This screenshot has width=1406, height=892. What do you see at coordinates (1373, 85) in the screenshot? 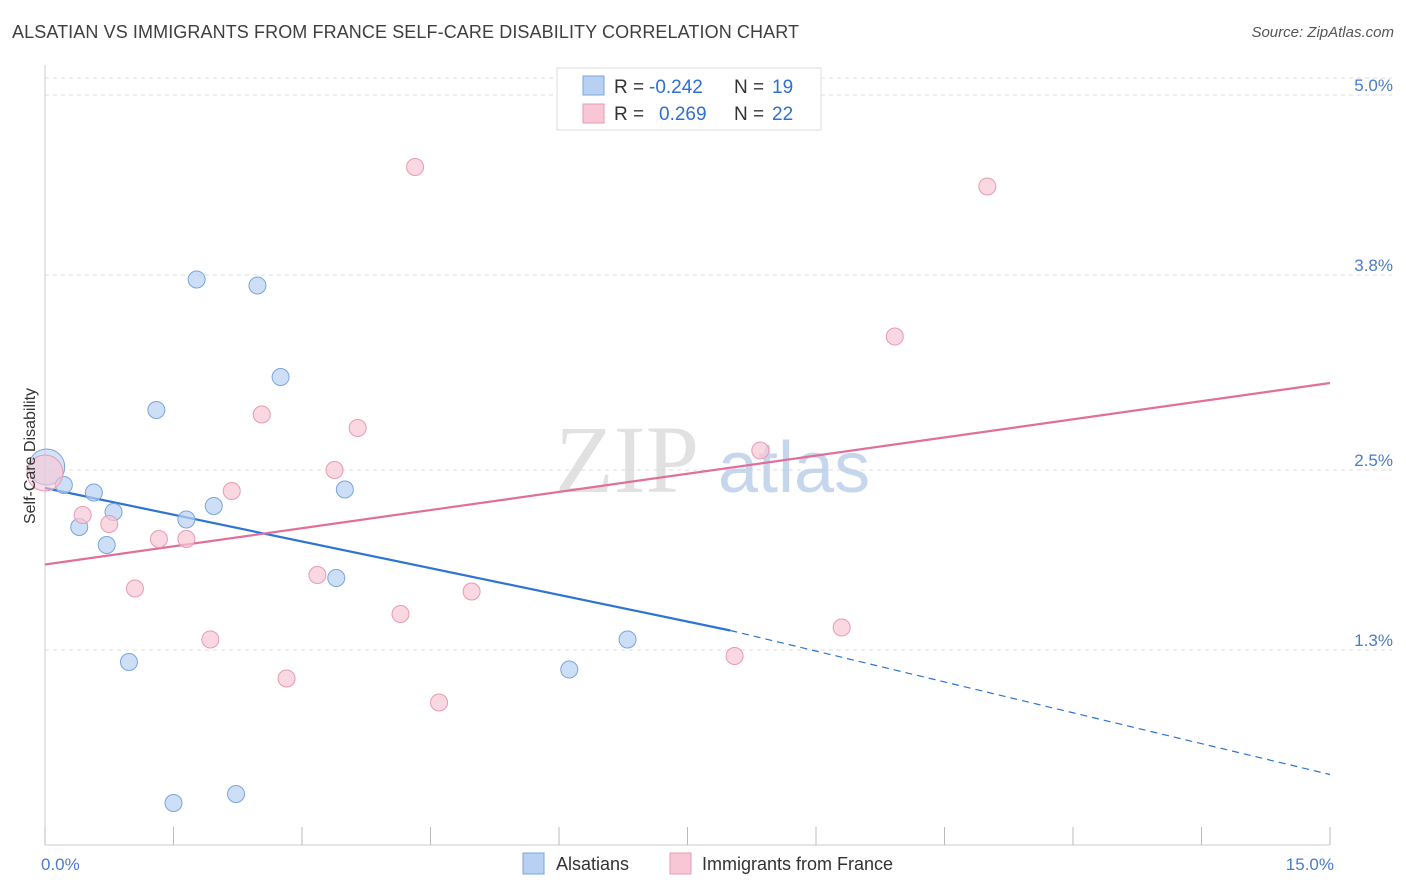
I see `y-tick-label-3: 5.0%` at bounding box center [1373, 85].